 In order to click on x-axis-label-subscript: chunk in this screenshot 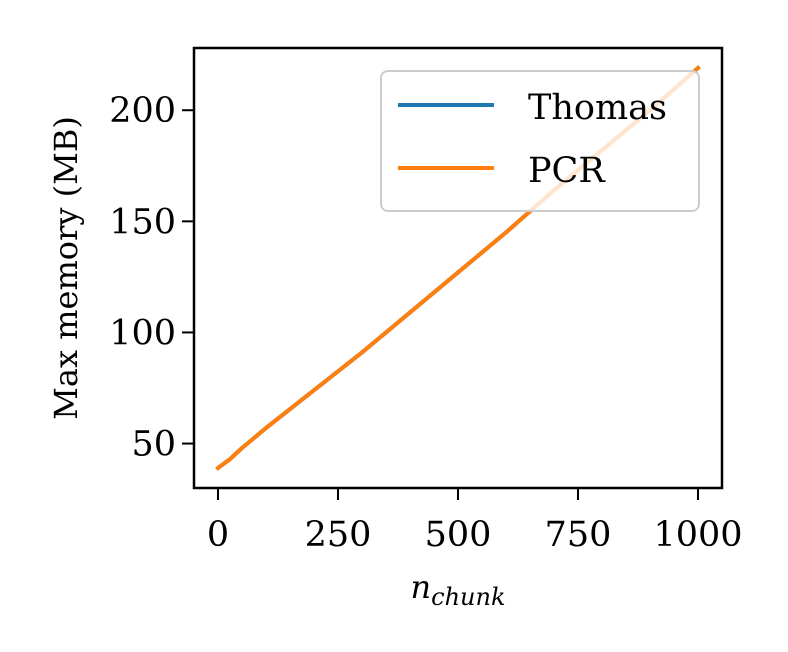, I will do `click(468, 597)`.